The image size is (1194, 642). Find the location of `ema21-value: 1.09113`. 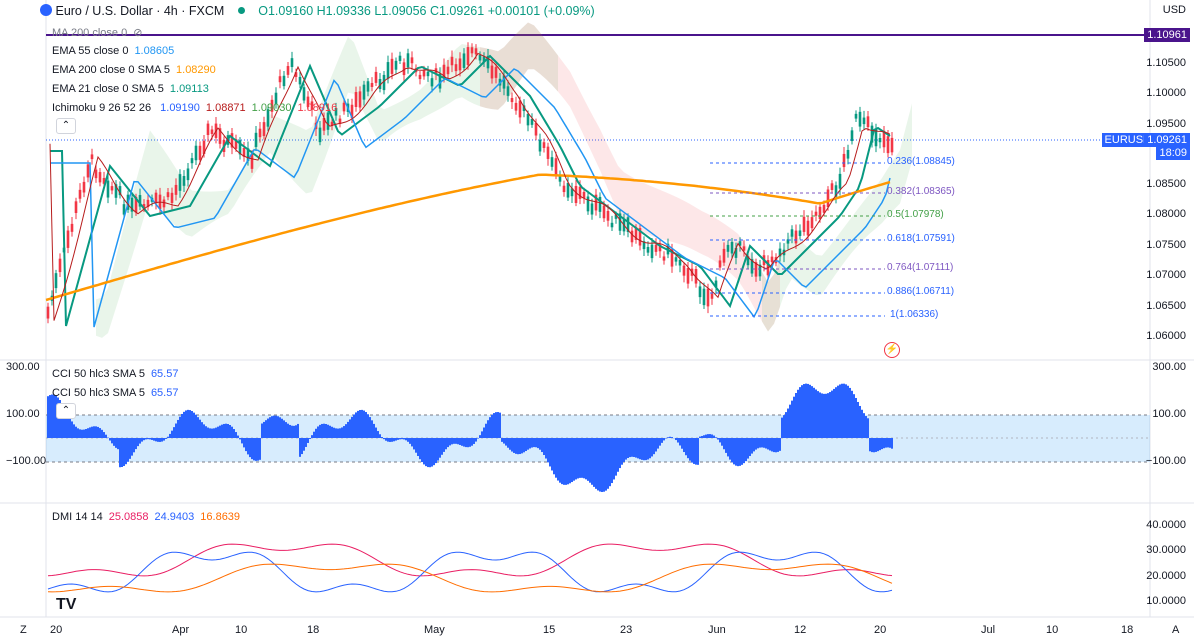

ema21-value: 1.09113 is located at coordinates (189, 89).